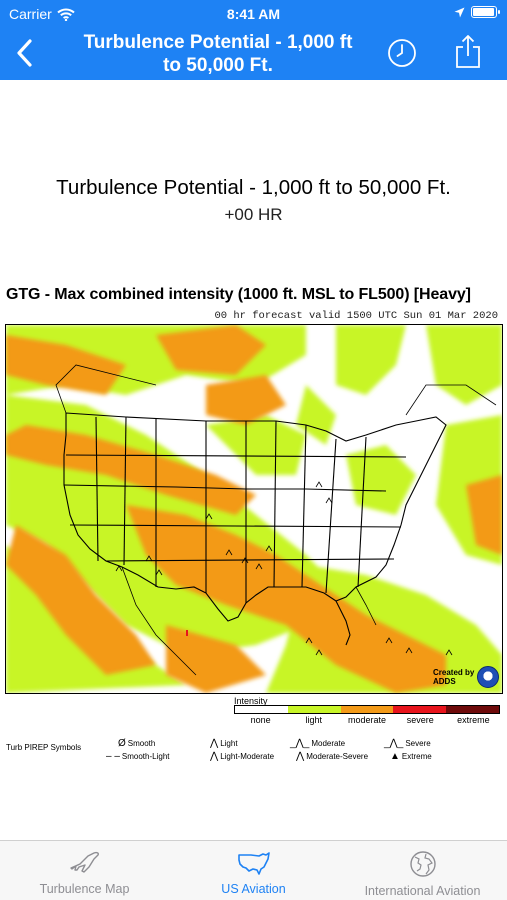  I want to click on us-map-icon, so click(253, 863).